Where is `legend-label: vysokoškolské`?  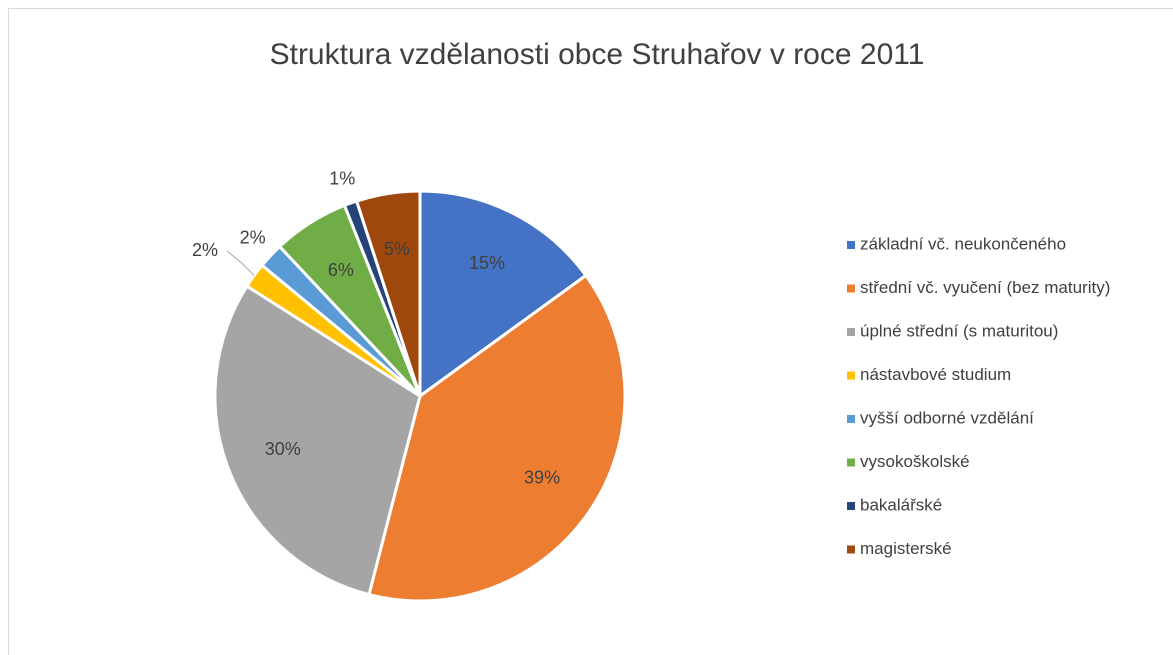 legend-label: vysokoškolské is located at coordinates (915, 461).